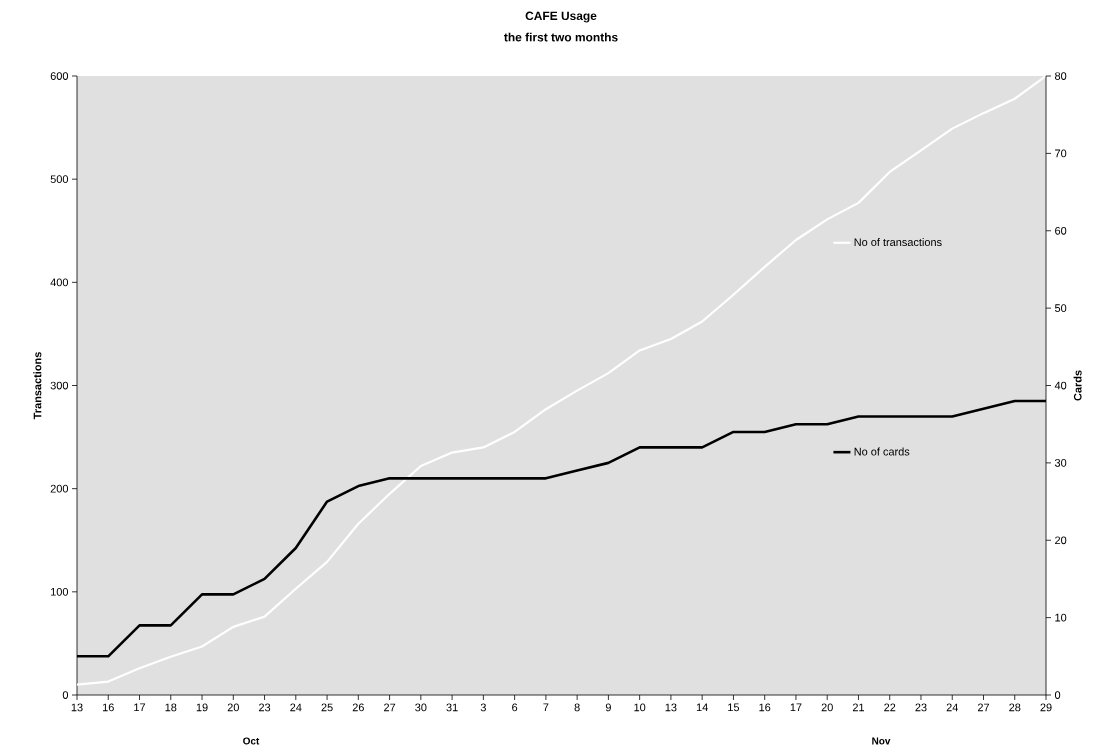  Describe the element at coordinates (358, 707) in the screenshot. I see `x-tick-label: 26` at that location.